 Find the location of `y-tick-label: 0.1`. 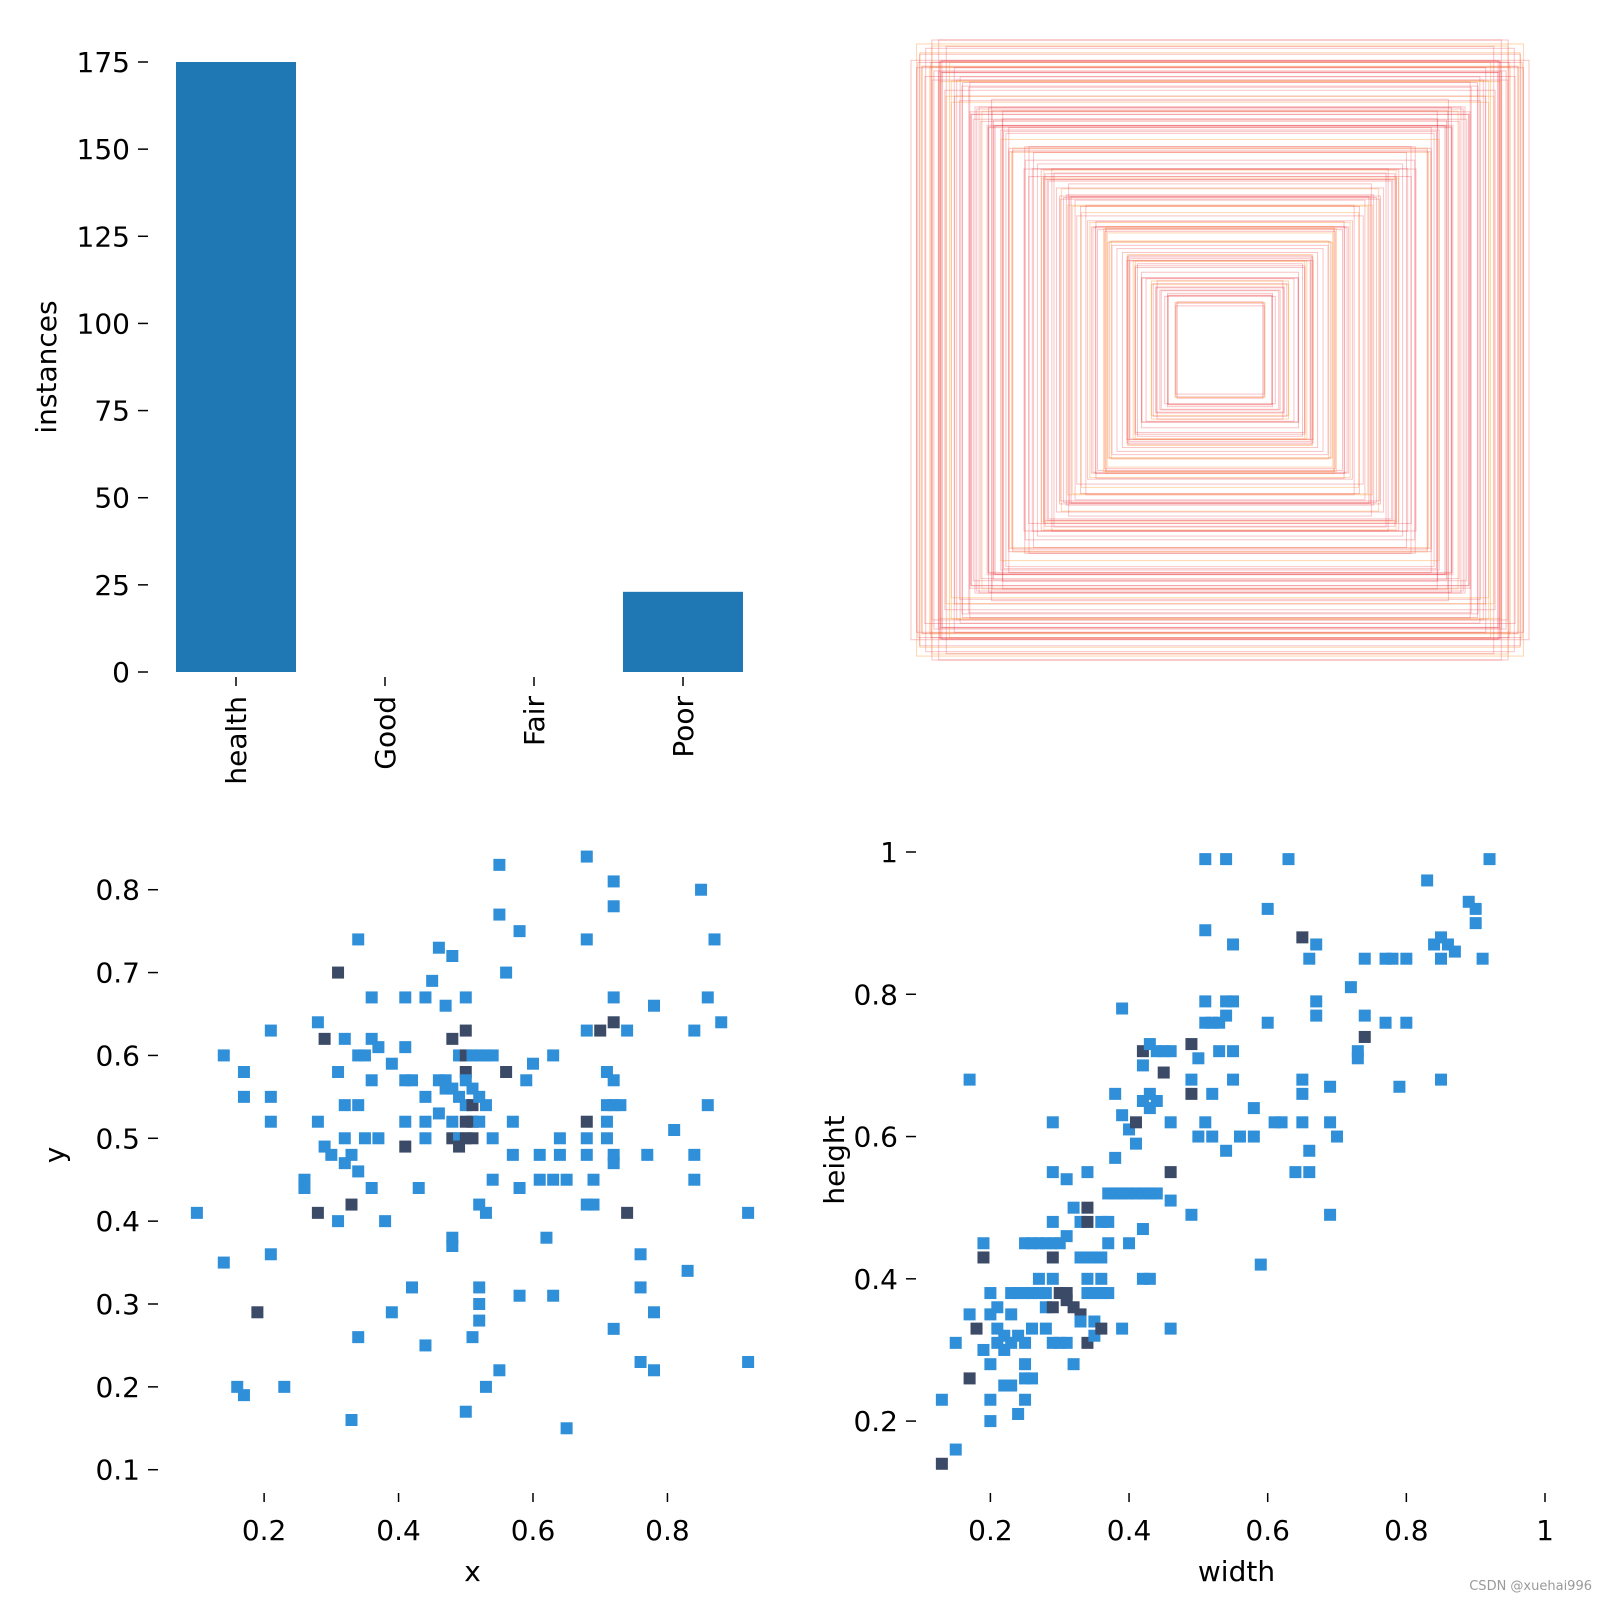

y-tick-label: 0.1 is located at coordinates (117, 1470).